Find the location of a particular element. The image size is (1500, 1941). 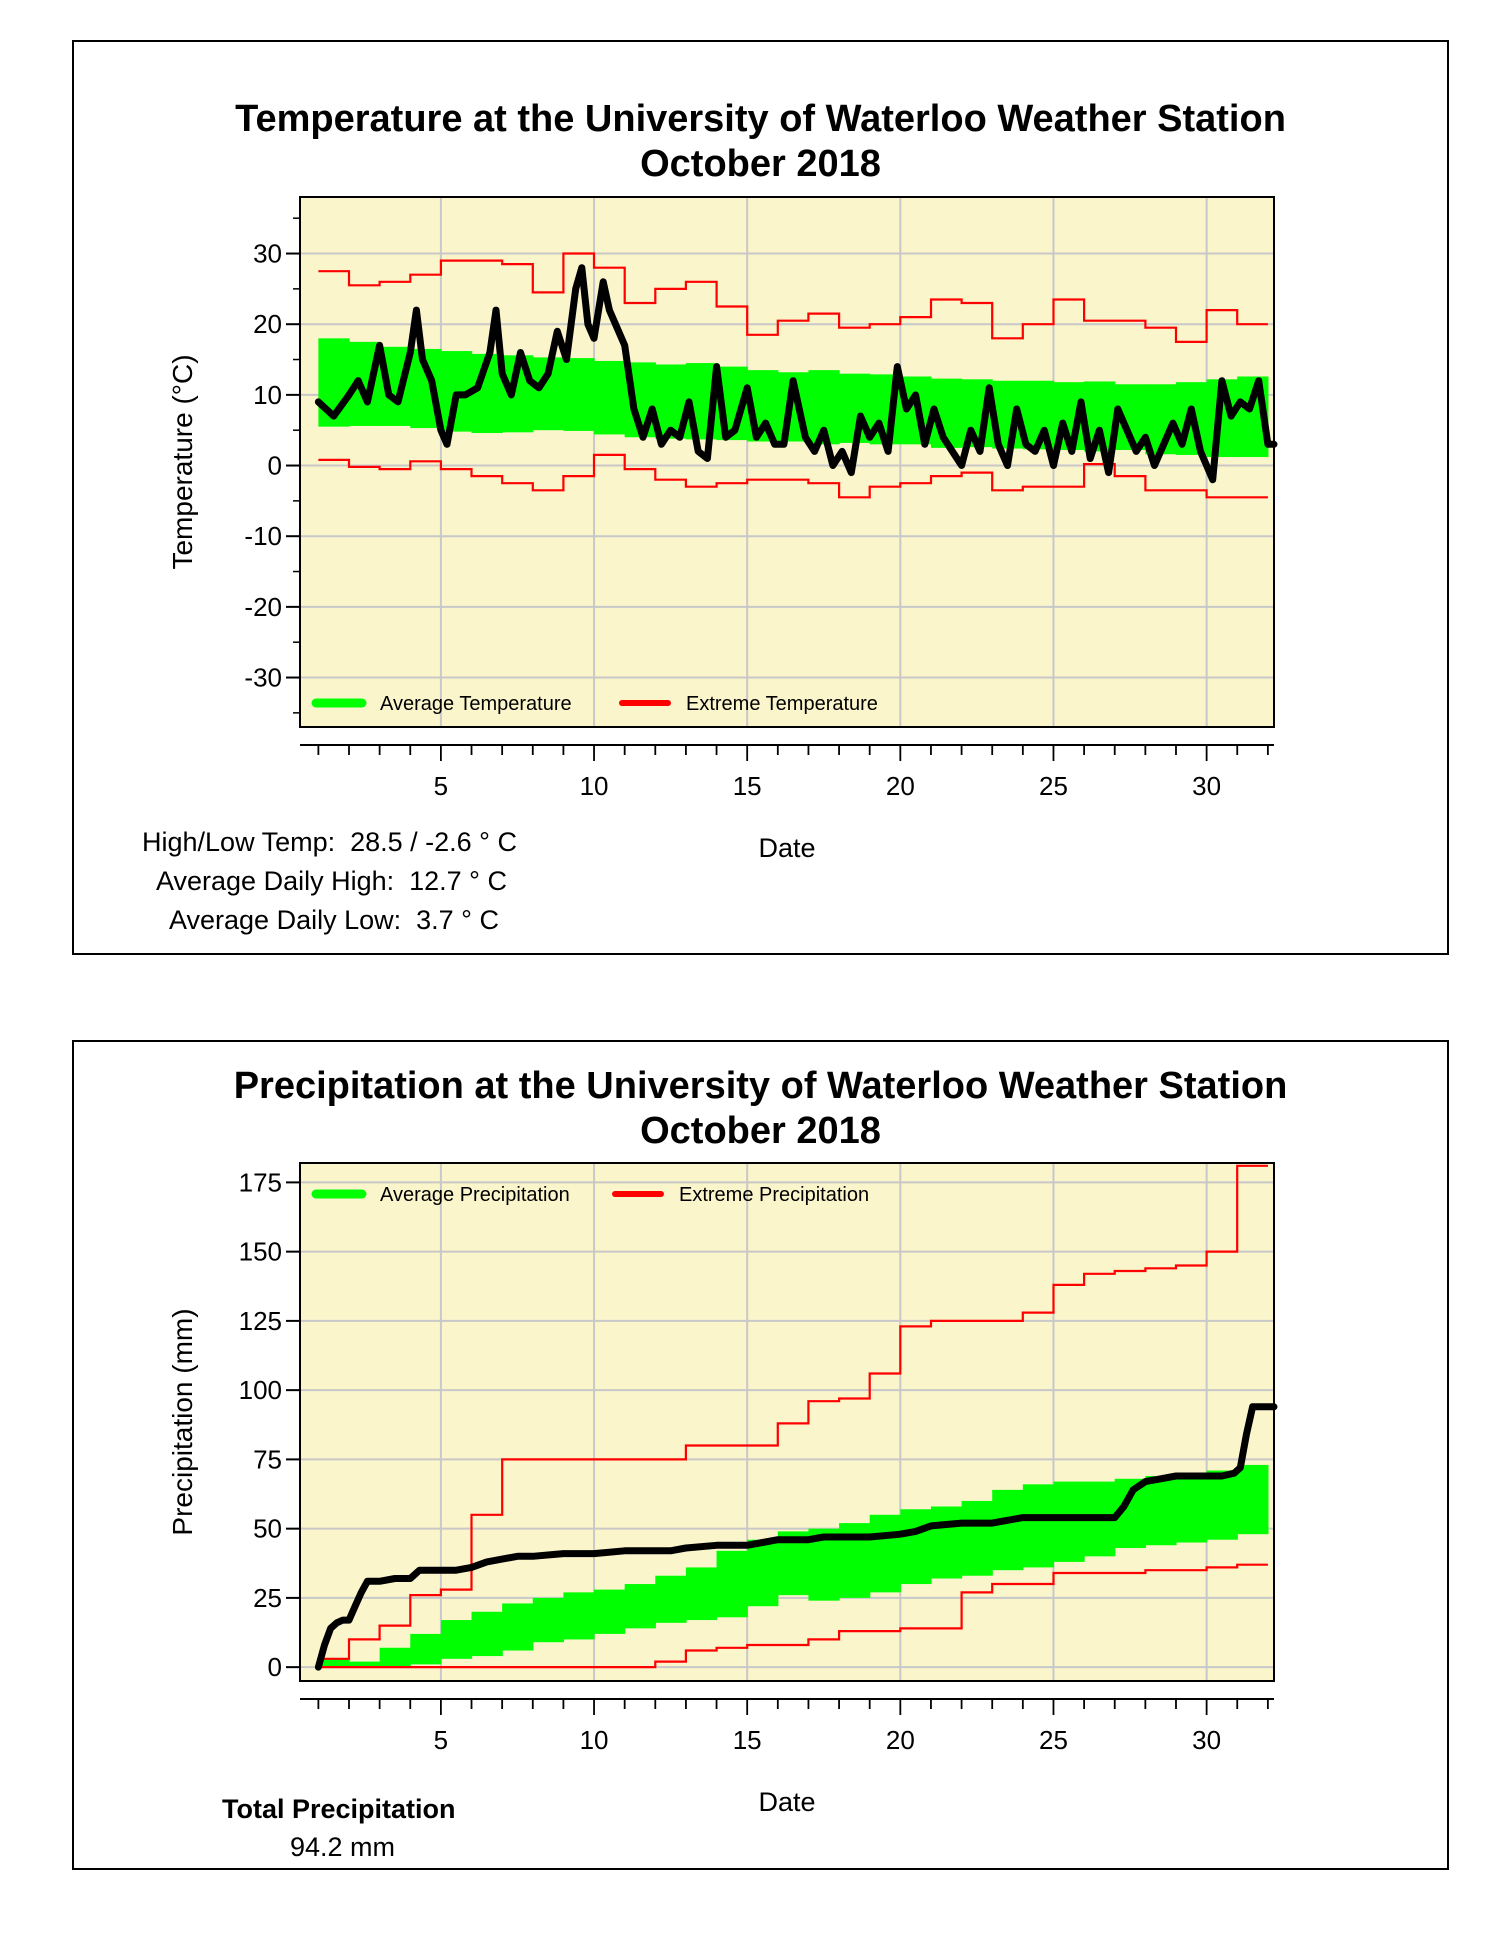

legend-average-label: Average Precipitation is located at coordinates (475, 1195).